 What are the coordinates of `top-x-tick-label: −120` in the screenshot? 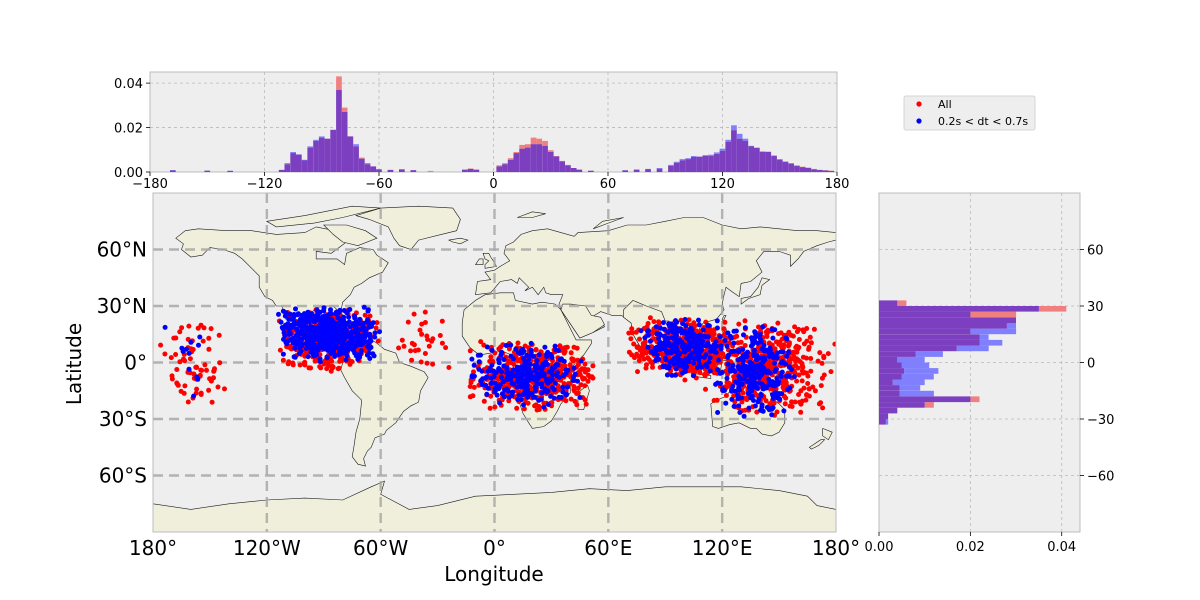 It's located at (265, 184).